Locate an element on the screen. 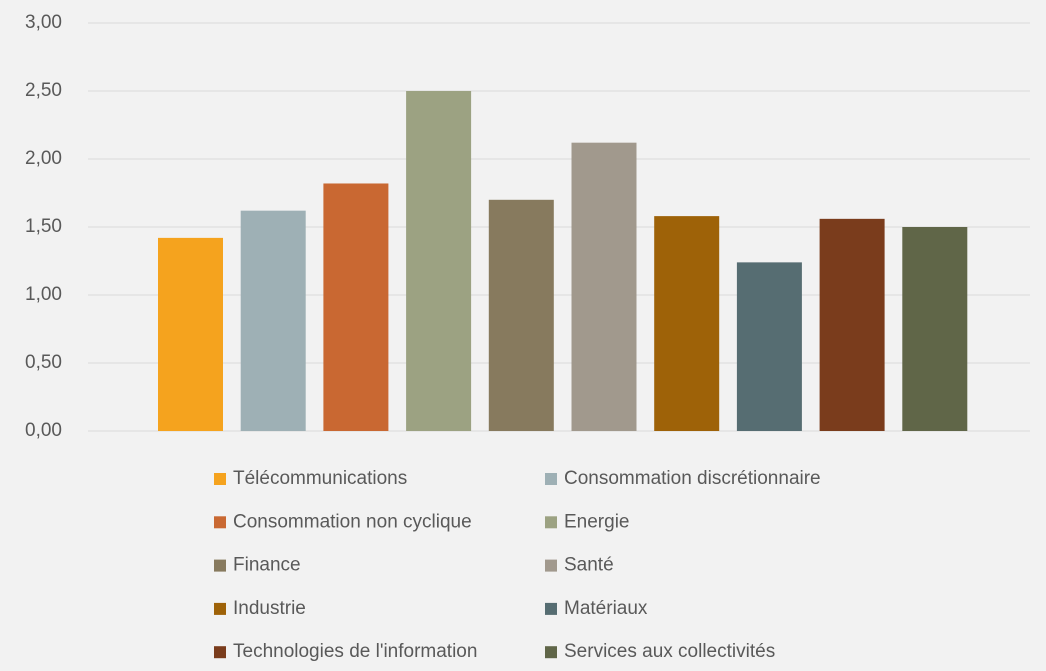 The width and height of the screenshot is (1046, 671). legend-label: Industrie is located at coordinates (269, 608).